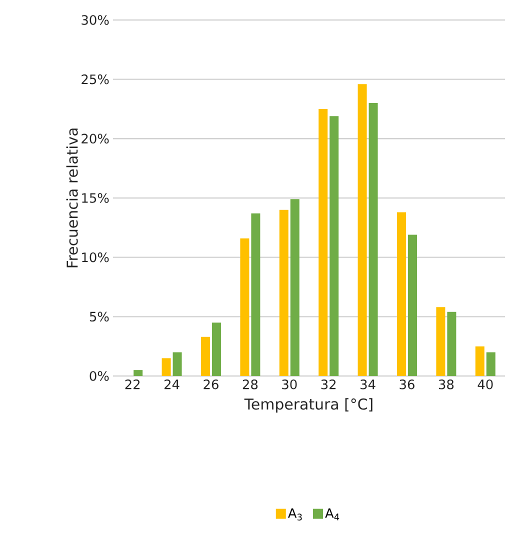  I want to click on x-tick-label: 32, so click(328, 385).